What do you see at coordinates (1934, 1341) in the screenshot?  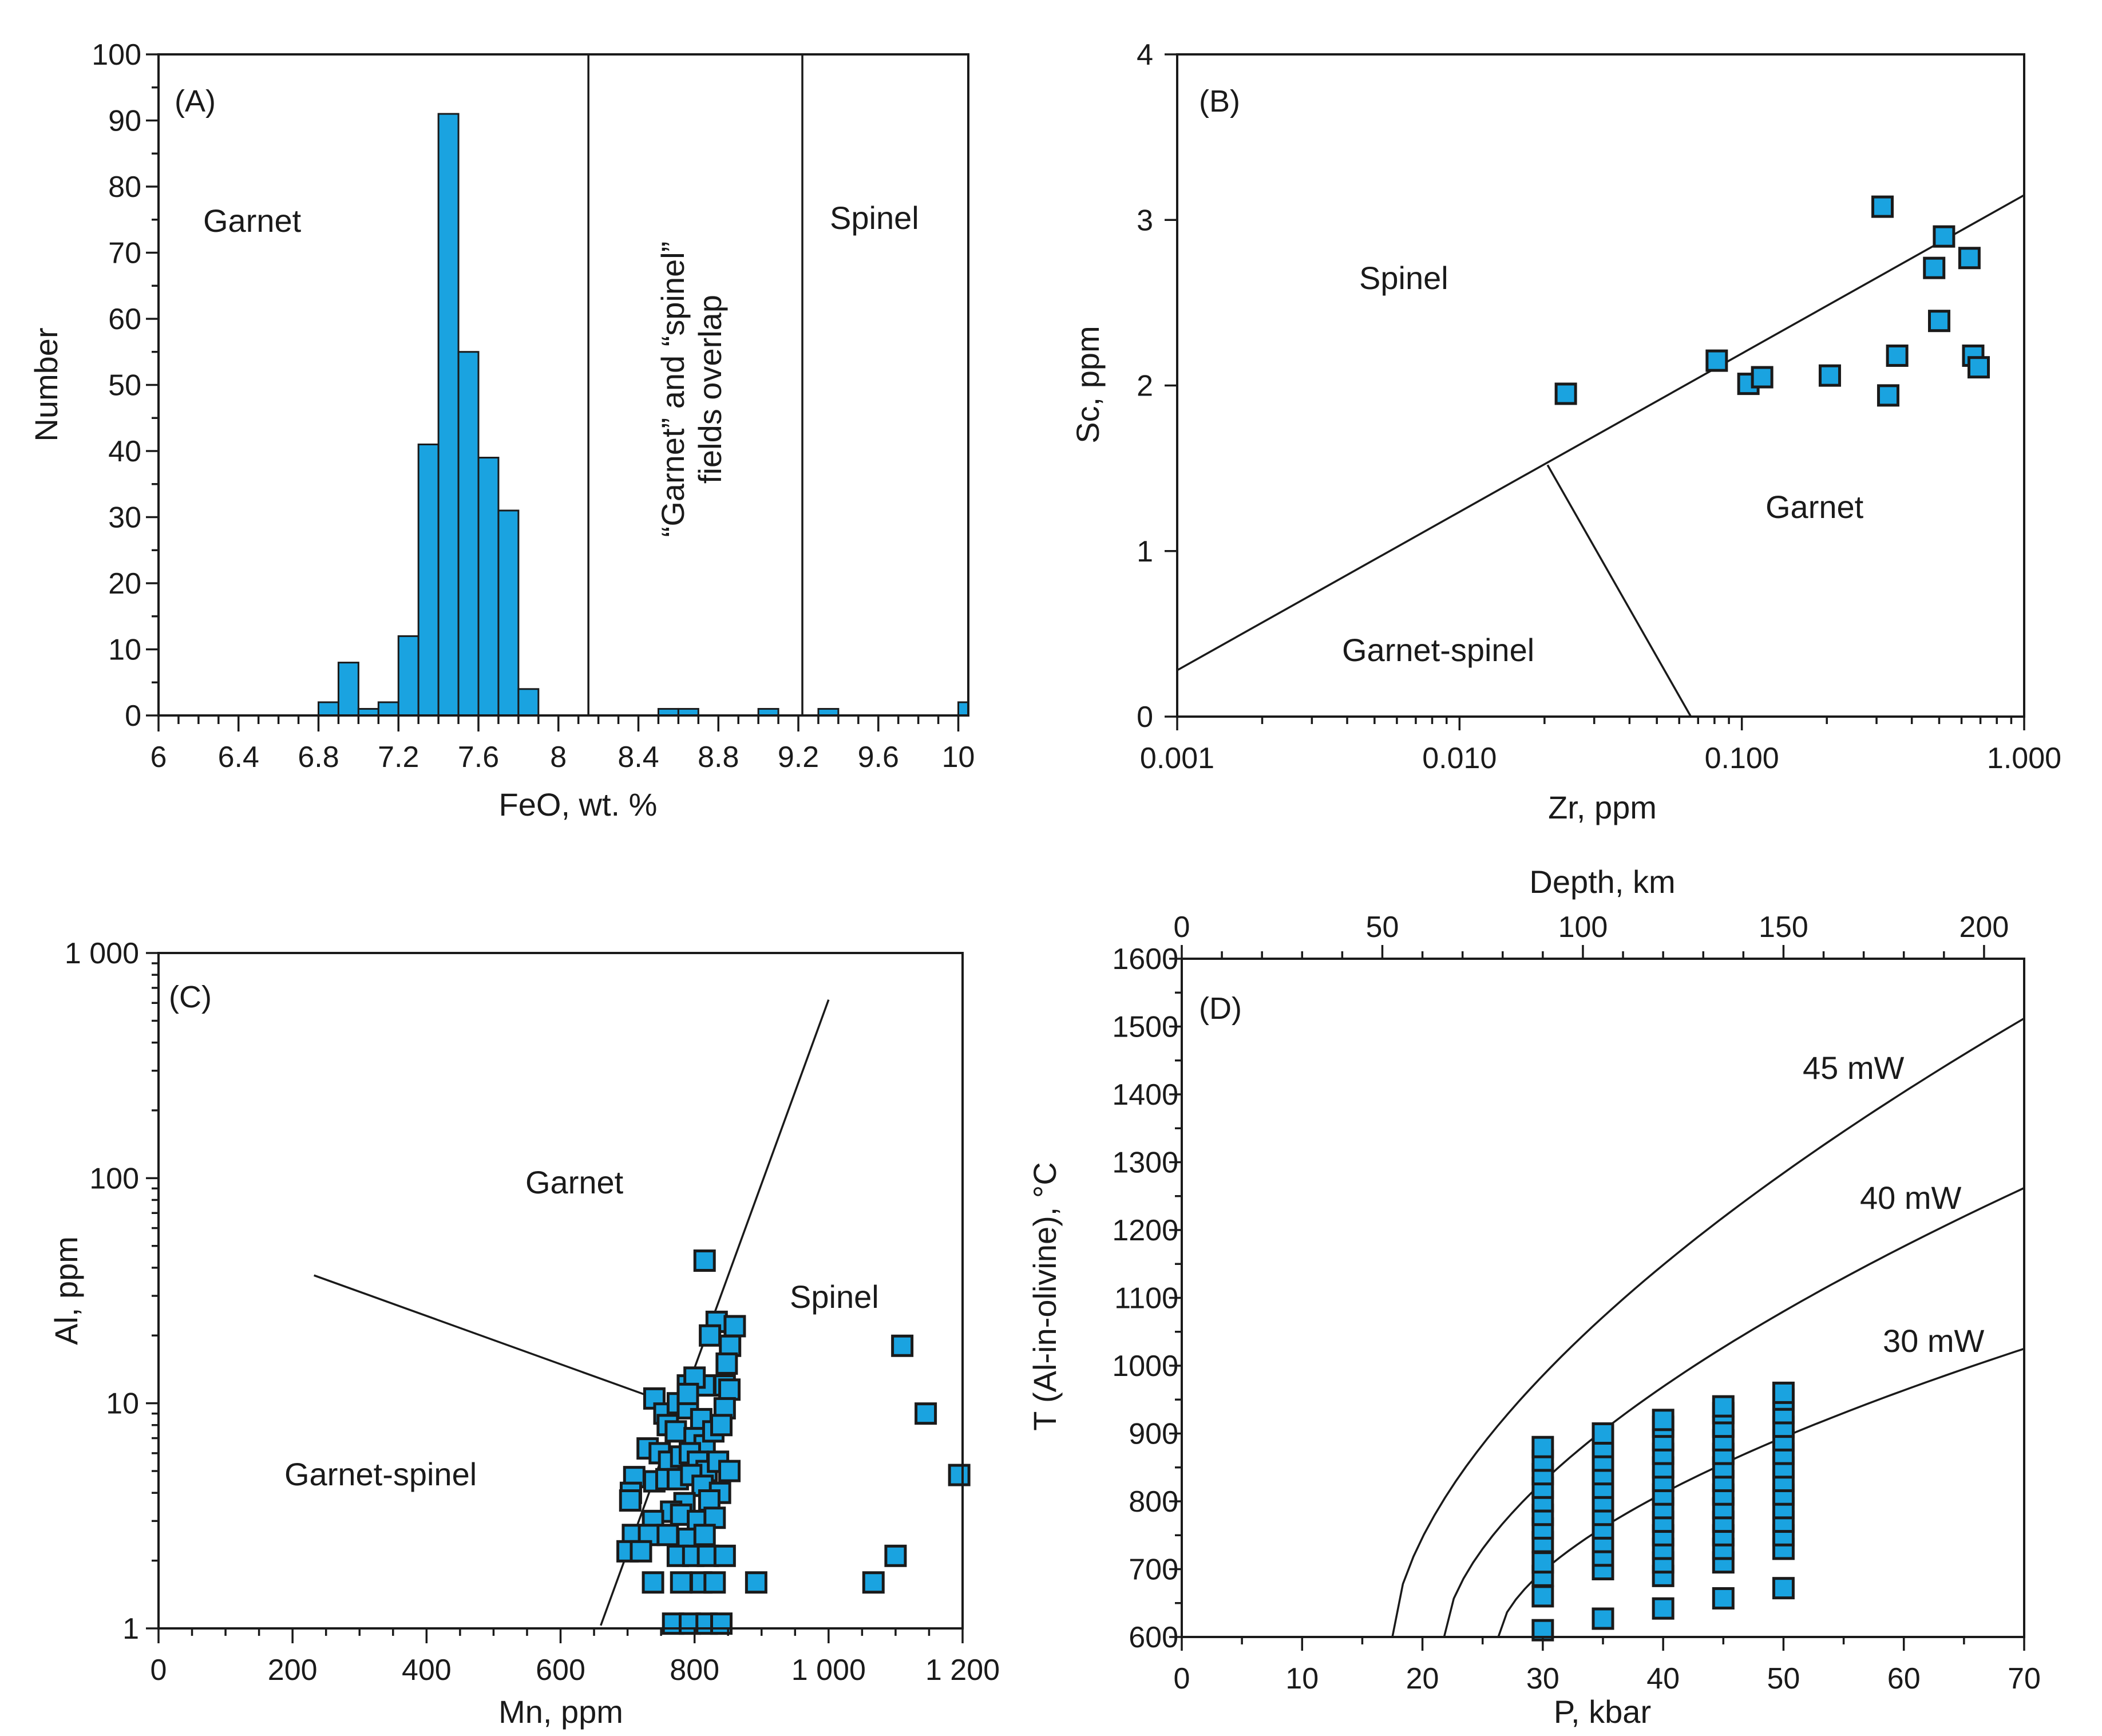 I see `geotherm-label-30: 30 mW` at bounding box center [1934, 1341].